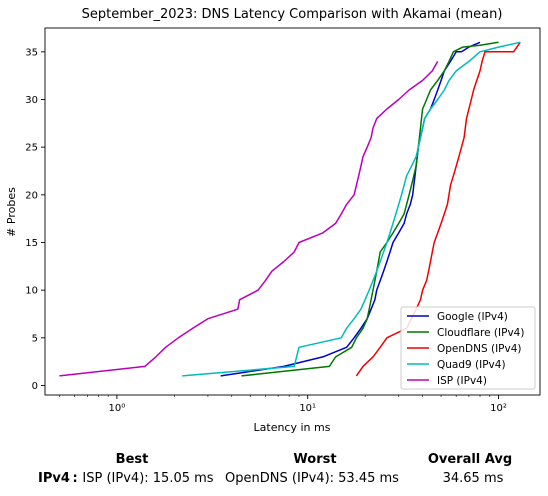 The image size is (548, 496). I want to click on legend-label: Cloudflare (IPv4), so click(480, 333).